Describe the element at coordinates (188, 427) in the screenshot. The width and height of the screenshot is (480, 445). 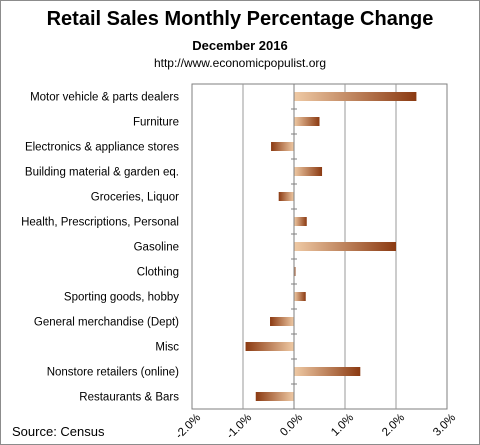
I see `x-tick-label: -2.0%` at that location.